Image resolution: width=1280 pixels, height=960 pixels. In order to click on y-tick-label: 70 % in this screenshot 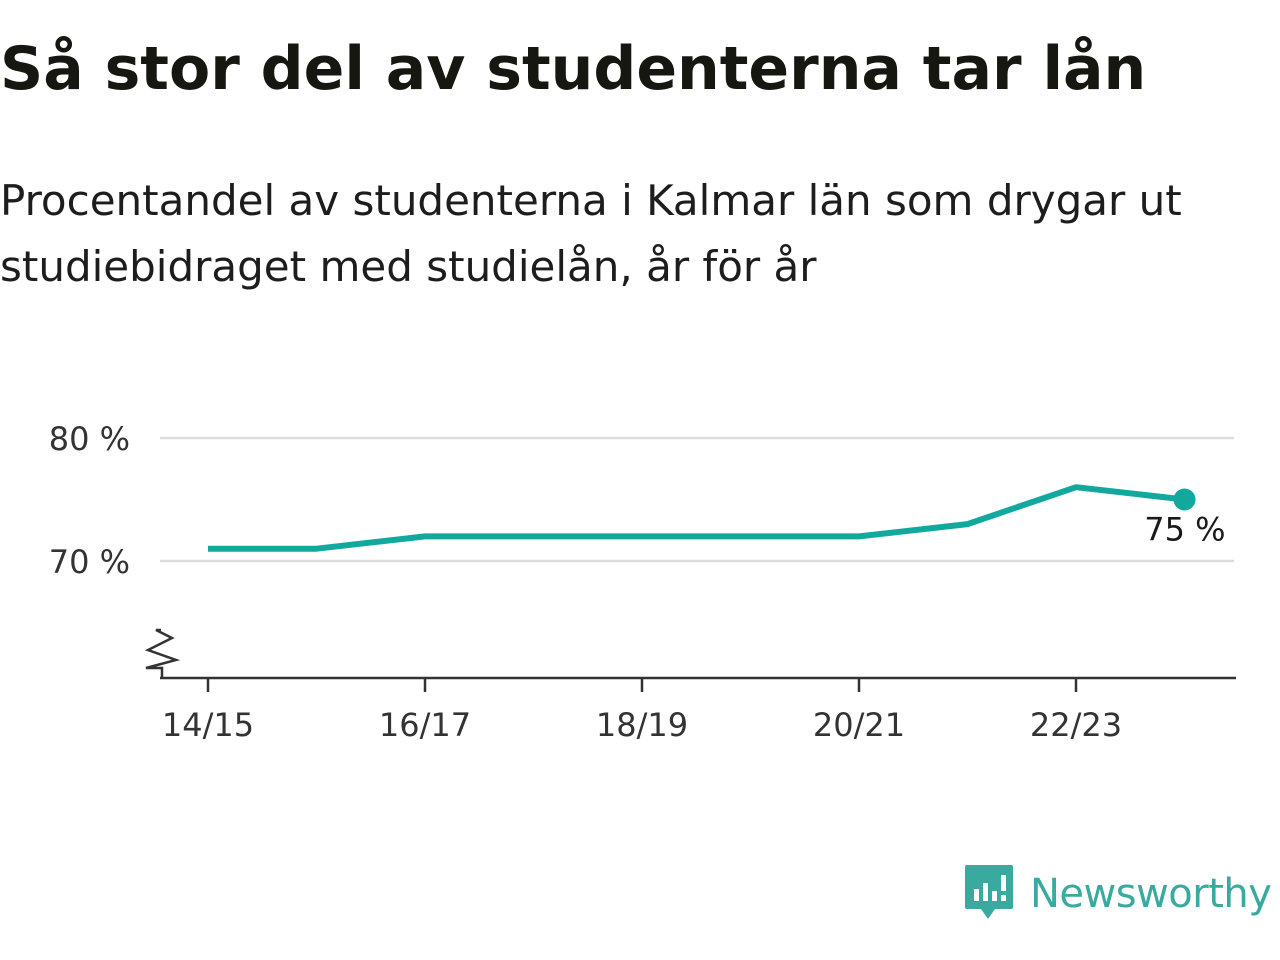, I will do `click(89, 562)`.